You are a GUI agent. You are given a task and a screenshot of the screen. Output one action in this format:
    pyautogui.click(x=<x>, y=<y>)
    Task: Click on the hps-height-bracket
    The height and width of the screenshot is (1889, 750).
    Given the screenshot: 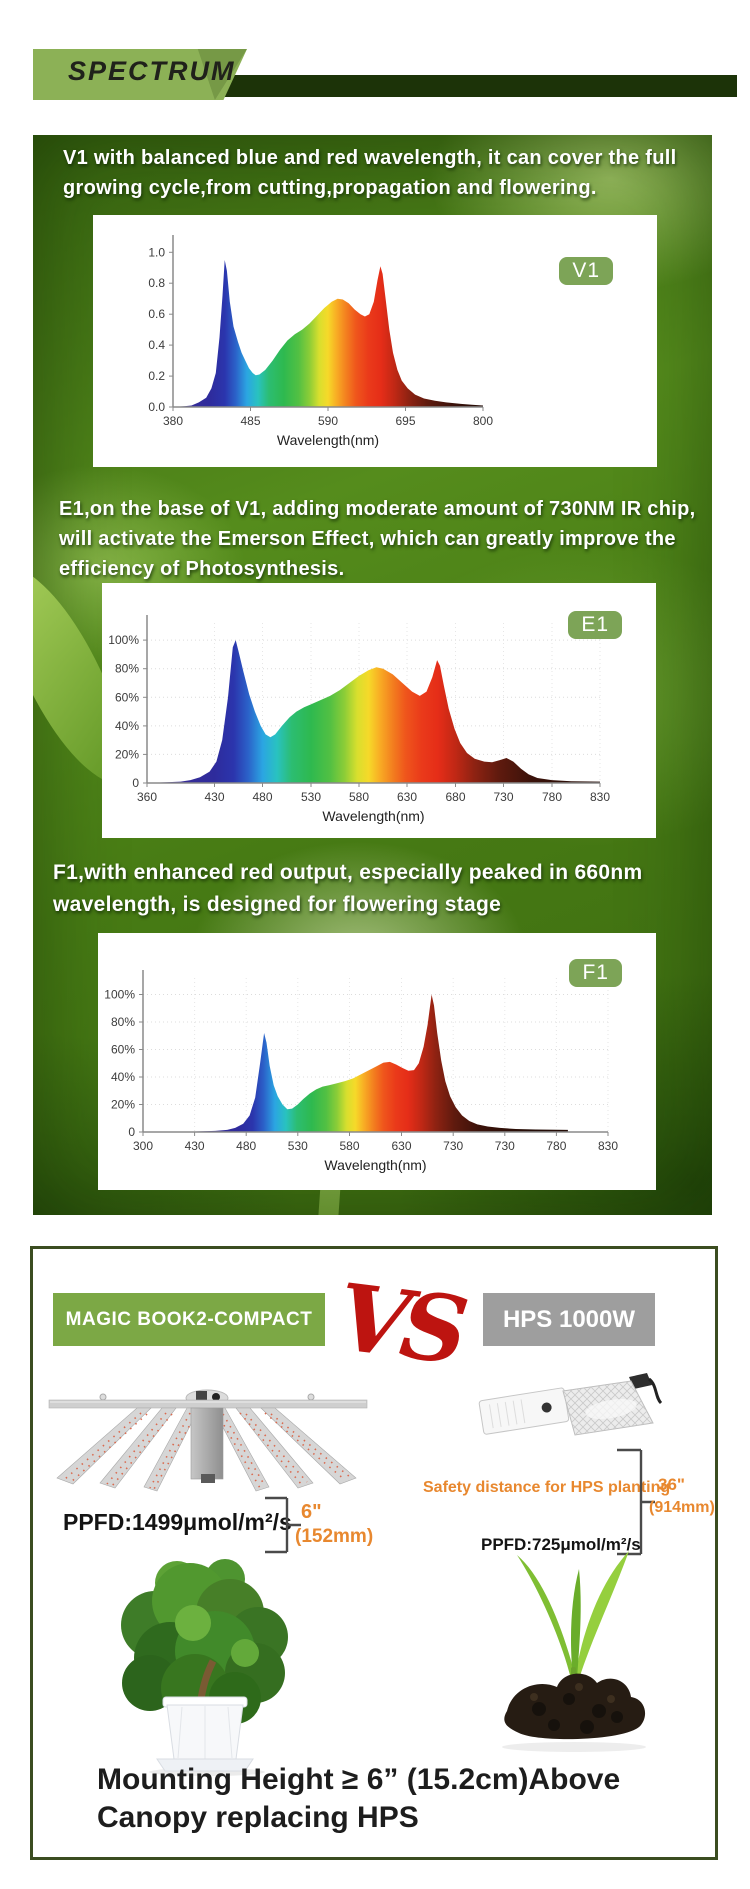 What is the action you would take?
    pyautogui.click(x=636, y=1502)
    